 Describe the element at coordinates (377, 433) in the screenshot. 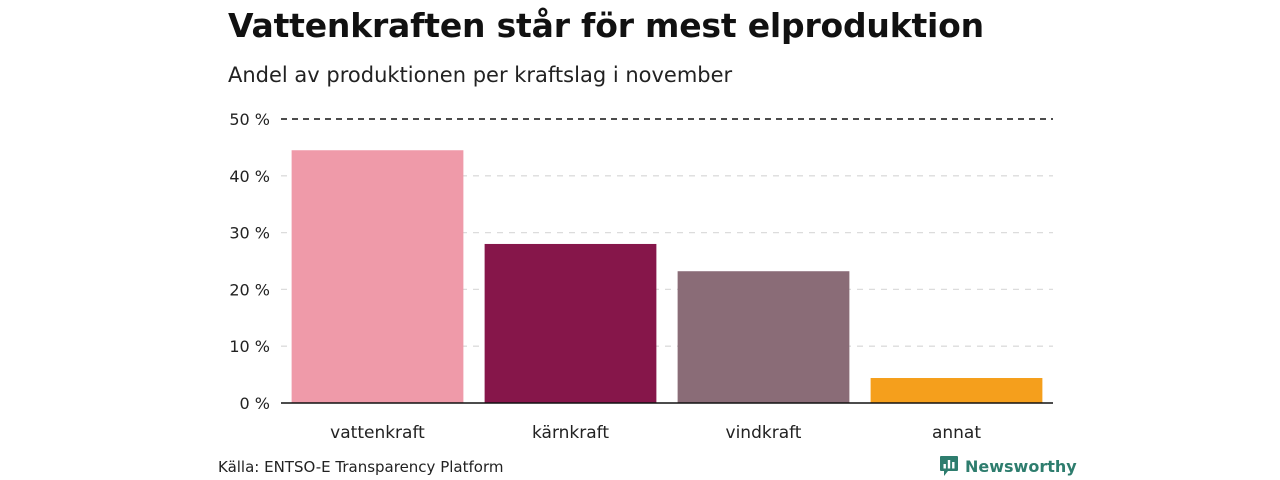

I see `x-tick-label: vattenkraft` at that location.